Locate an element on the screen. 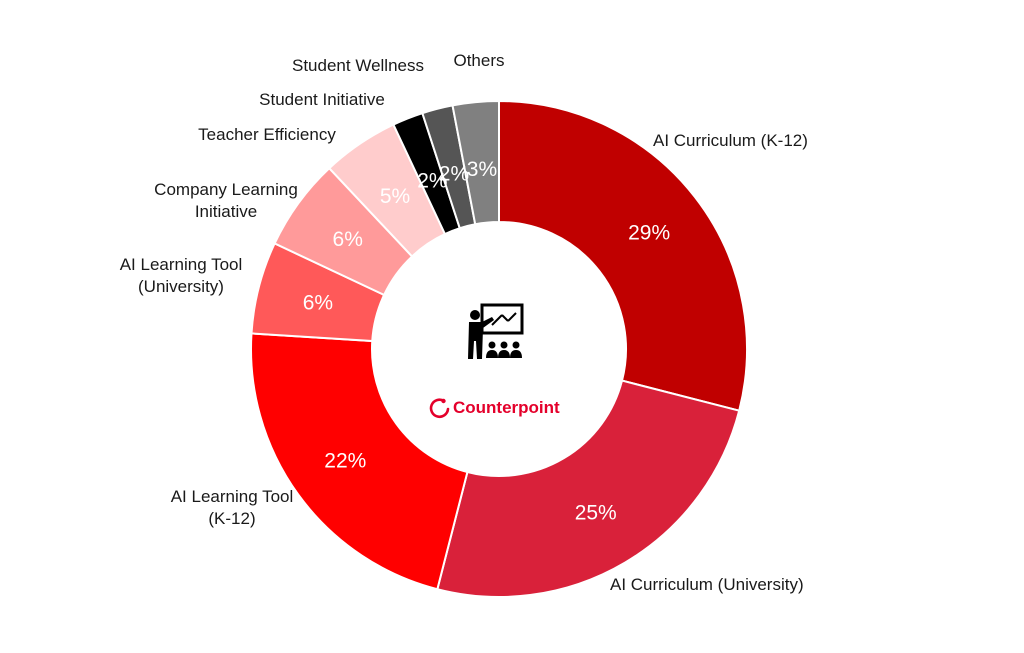  value-label-0: 29% is located at coordinates (649, 233).